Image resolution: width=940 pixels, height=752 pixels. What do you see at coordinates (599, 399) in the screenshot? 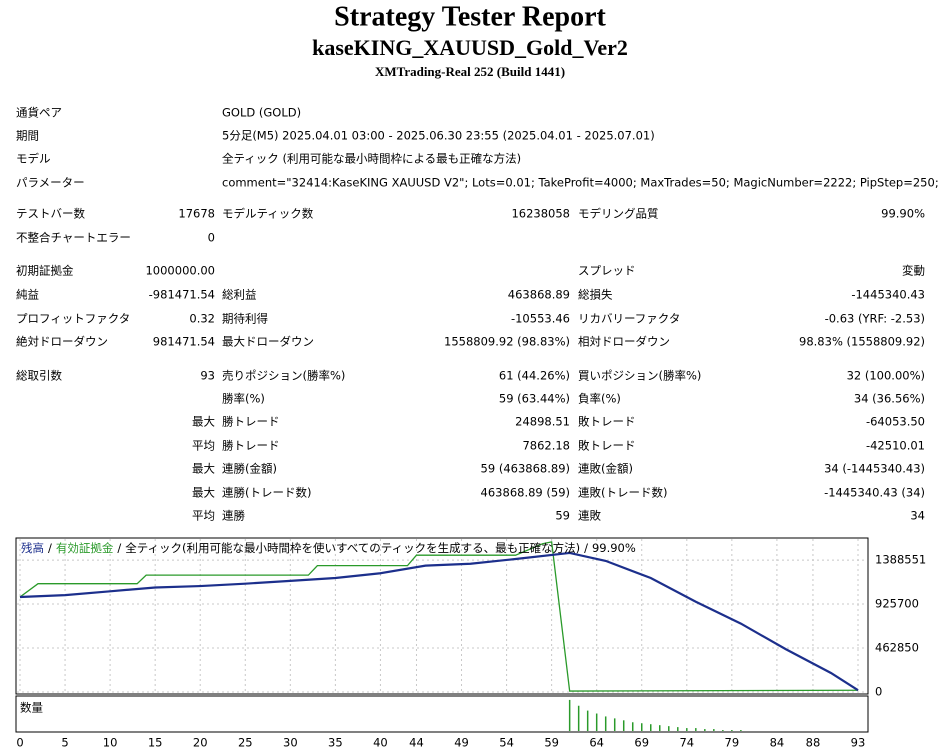
I see `cell-label: 負率(%)` at bounding box center [599, 399].